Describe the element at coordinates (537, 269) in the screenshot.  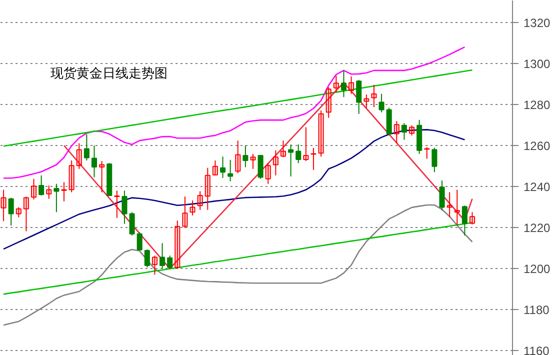
I see `y-tick-label: 1200` at that location.